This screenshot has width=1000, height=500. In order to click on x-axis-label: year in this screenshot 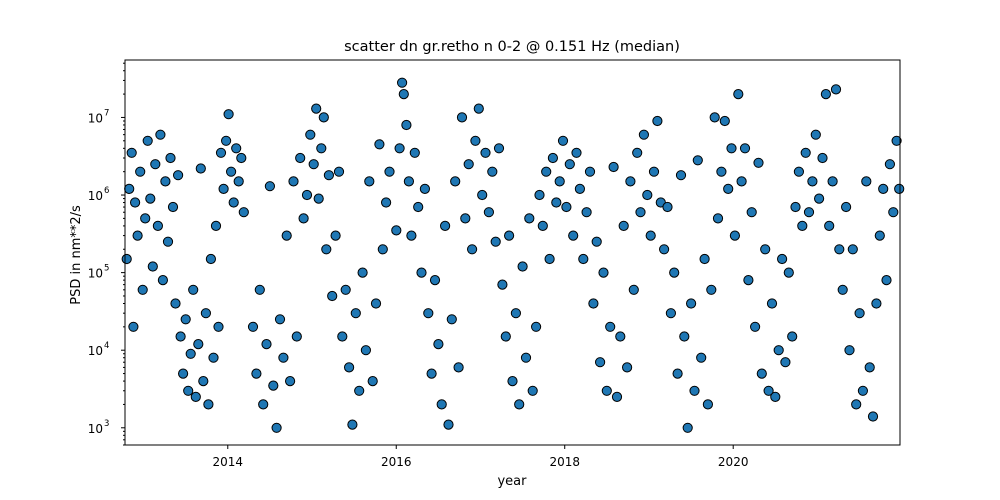, I will do `click(512, 481)`.